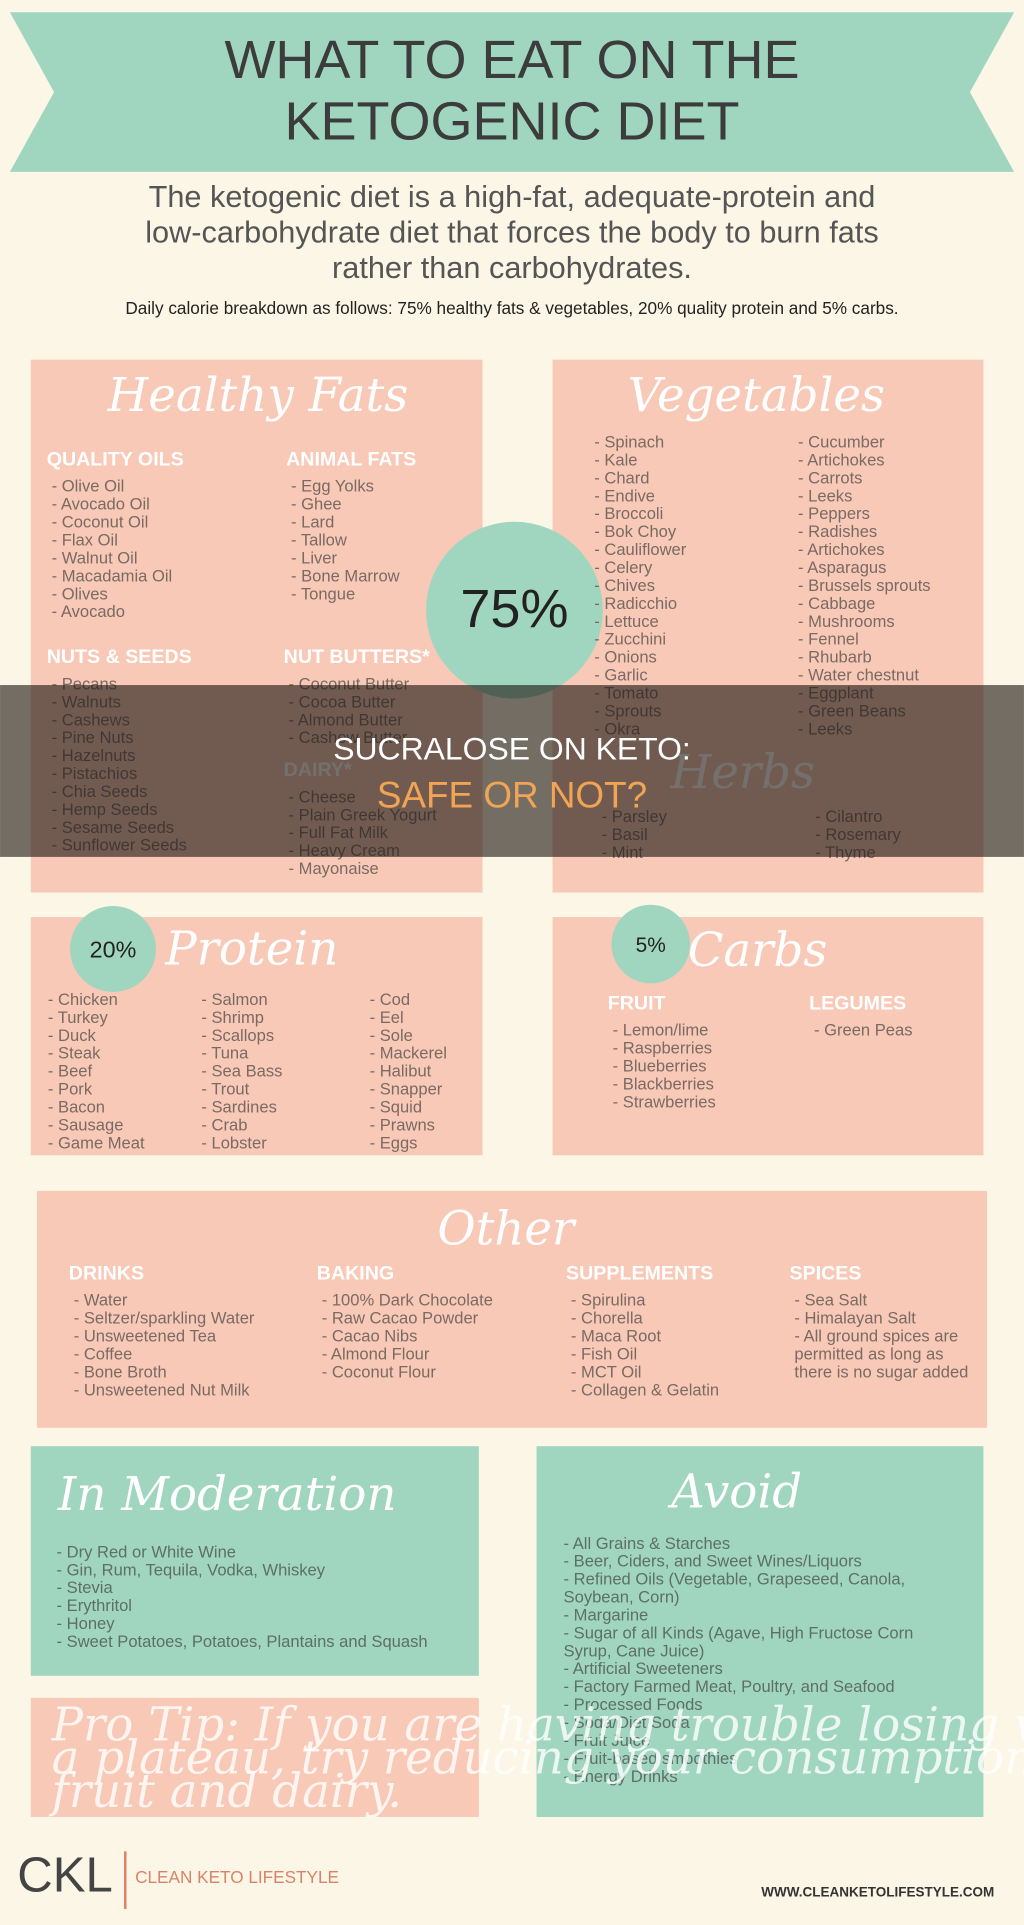 This screenshot has height=1925, width=1024. What do you see at coordinates (626, 621) in the screenshot?
I see `list-item: - Lettuce` at bounding box center [626, 621].